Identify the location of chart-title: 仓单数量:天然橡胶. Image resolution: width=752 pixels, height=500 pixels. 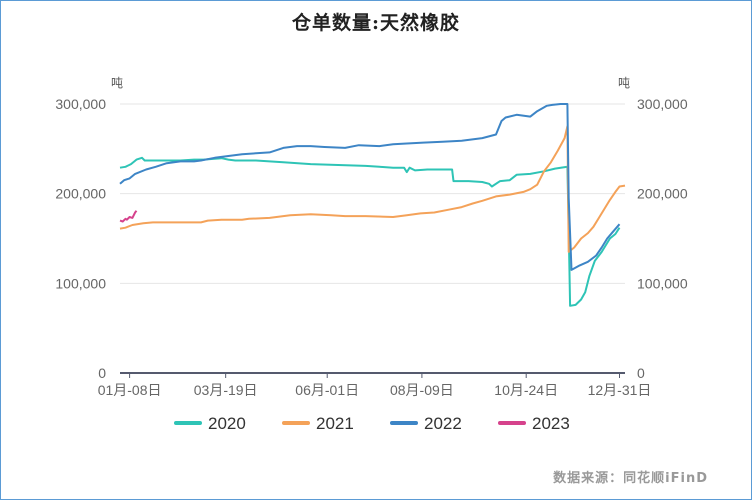
(375, 23).